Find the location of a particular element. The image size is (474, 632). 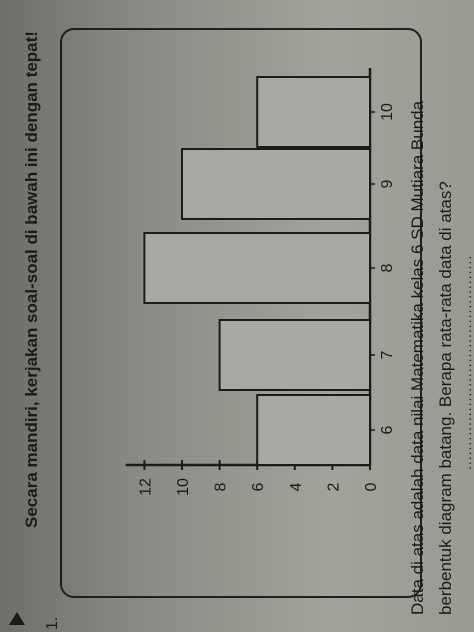

x-tick-label: 9 is located at coordinates (387, 183).